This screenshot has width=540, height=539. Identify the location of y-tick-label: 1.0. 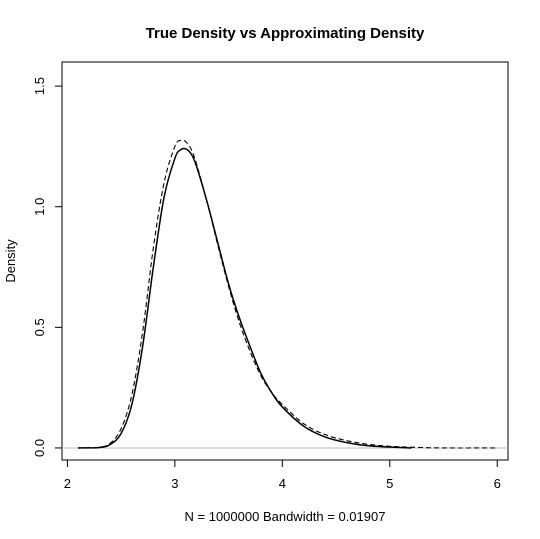
(39, 207).